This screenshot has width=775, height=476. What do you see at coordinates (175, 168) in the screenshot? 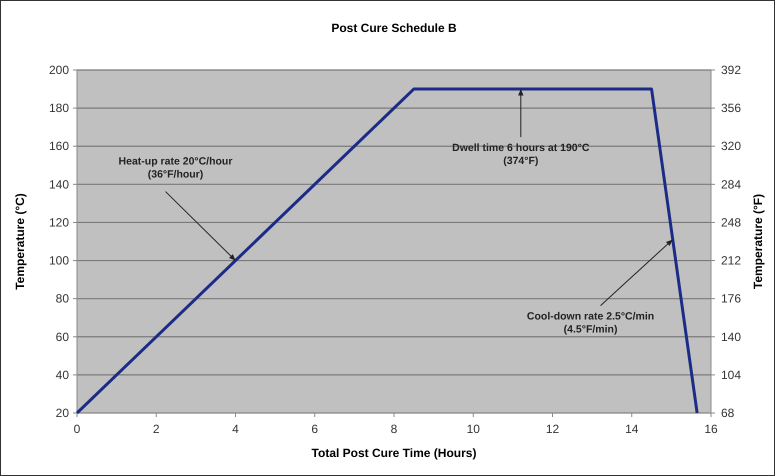
I see `annotation: Heat-up rate 20°C/hour (36°F/hour)` at bounding box center [175, 168].